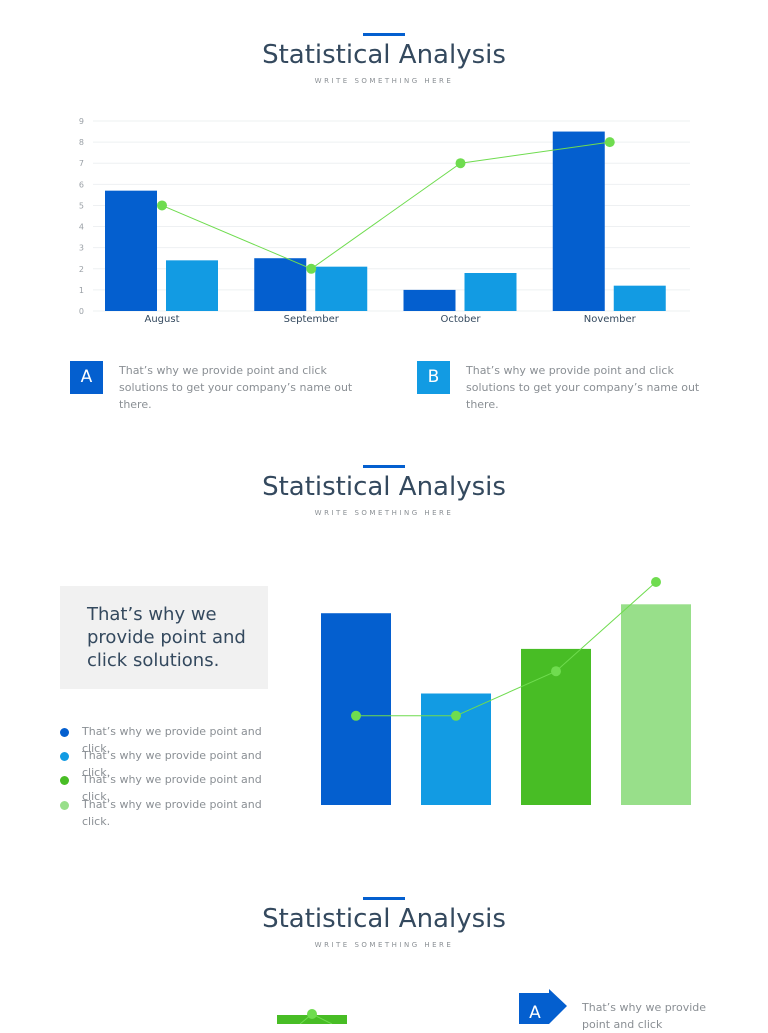 The width and height of the screenshot is (768, 1033). I want to click on section2-subtitle: WRITE SOMETHING HERE, so click(384, 513).